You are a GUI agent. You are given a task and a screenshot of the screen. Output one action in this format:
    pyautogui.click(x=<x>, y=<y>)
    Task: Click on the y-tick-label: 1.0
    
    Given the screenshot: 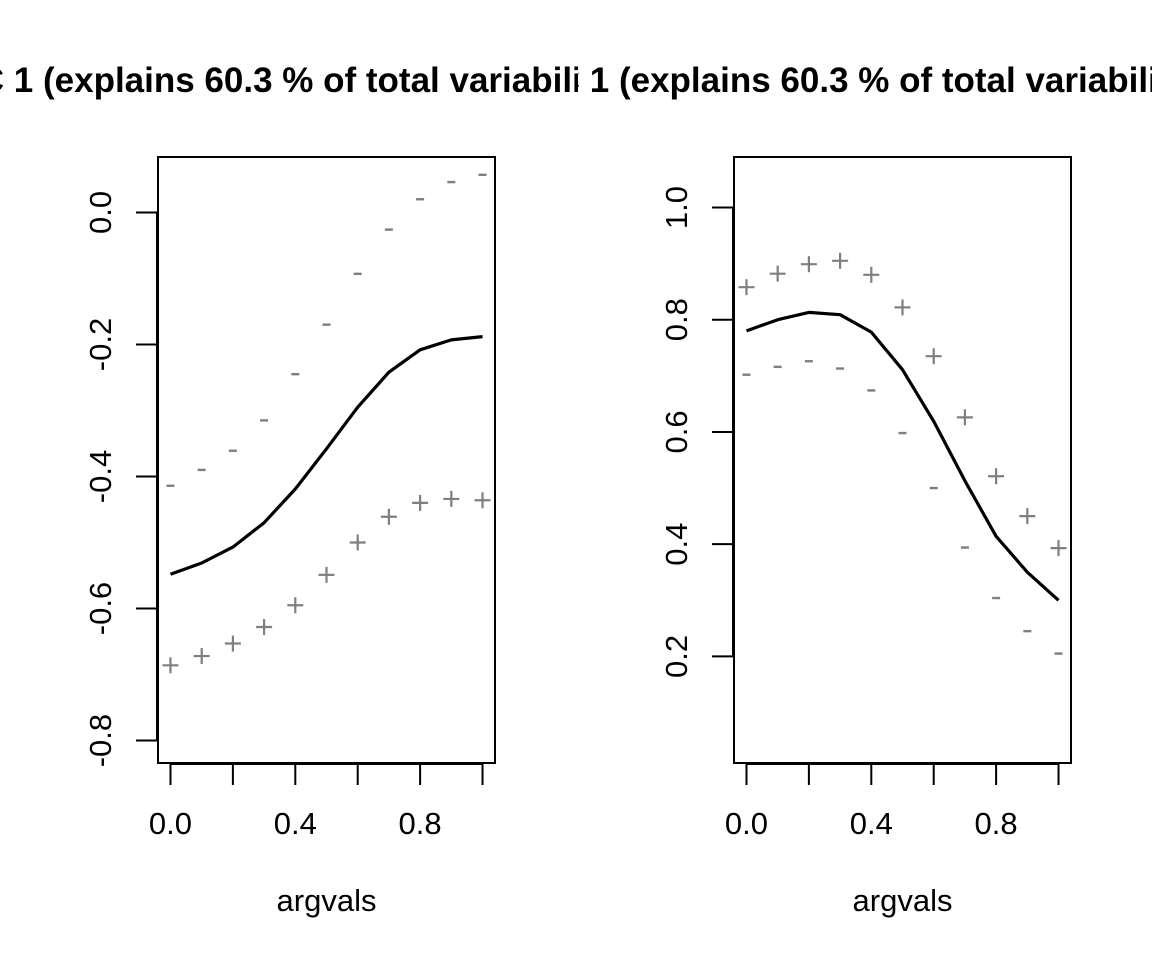 What is the action you would take?
    pyautogui.click(x=676, y=207)
    